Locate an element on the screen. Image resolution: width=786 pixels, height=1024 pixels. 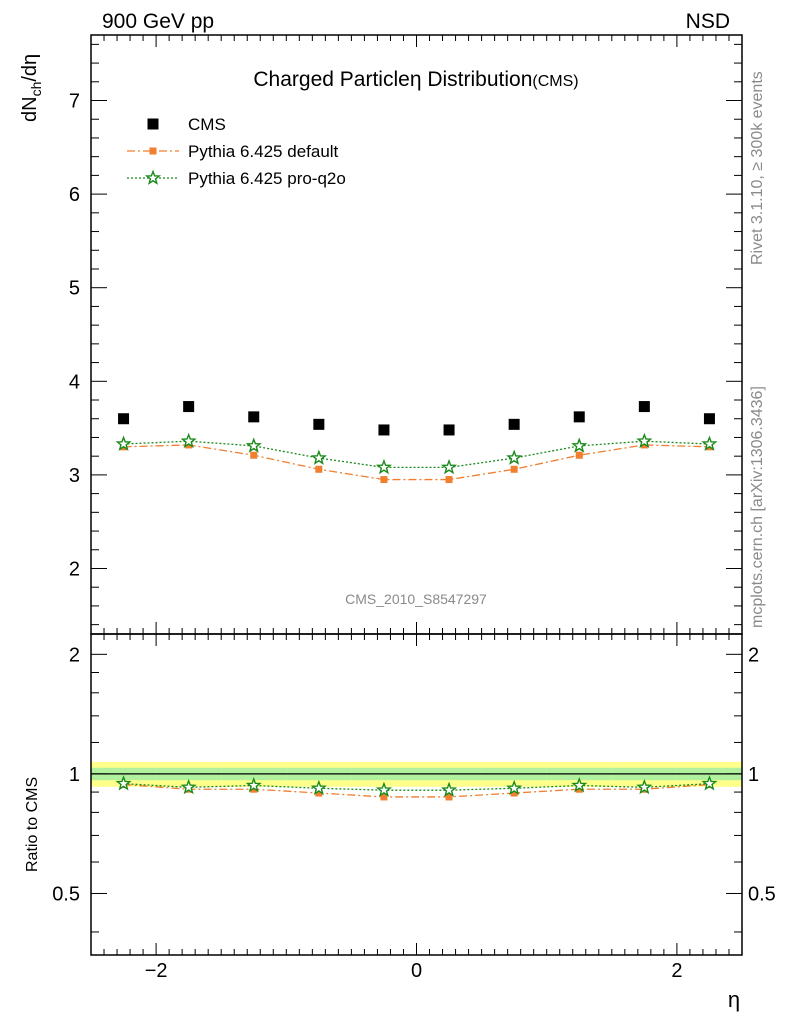
legend-label: Pythia 6.425 pro-q2o is located at coordinates (267, 178).